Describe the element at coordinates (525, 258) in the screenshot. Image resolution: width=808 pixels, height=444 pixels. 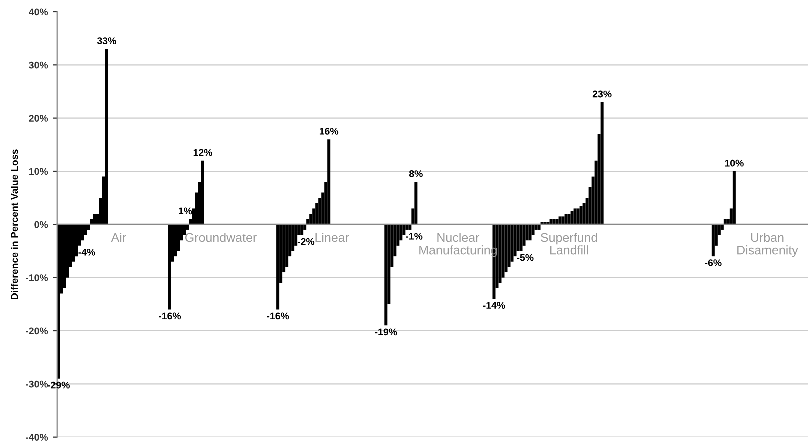
I see `data-label: -5%` at that location.